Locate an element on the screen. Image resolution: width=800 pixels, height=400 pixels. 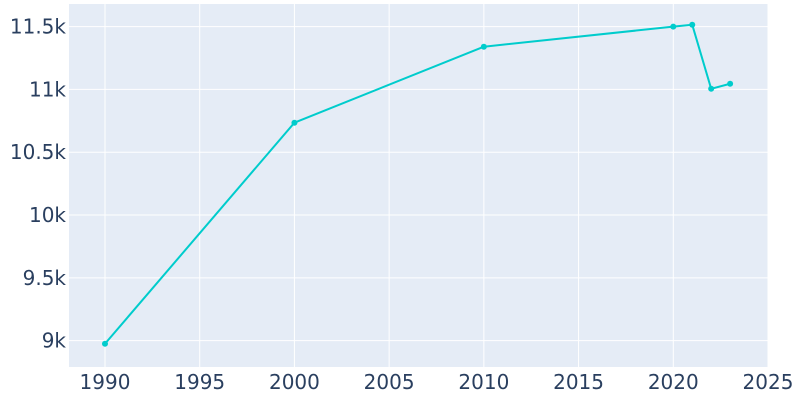
y-tick-label: 11k is located at coordinates (47, 89).